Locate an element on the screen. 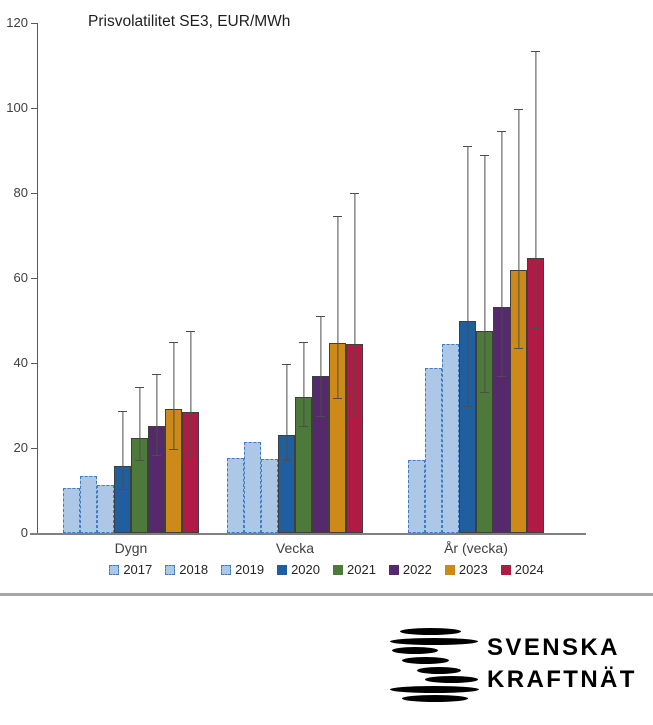  legend-swatch-2019 is located at coordinates (226, 569).